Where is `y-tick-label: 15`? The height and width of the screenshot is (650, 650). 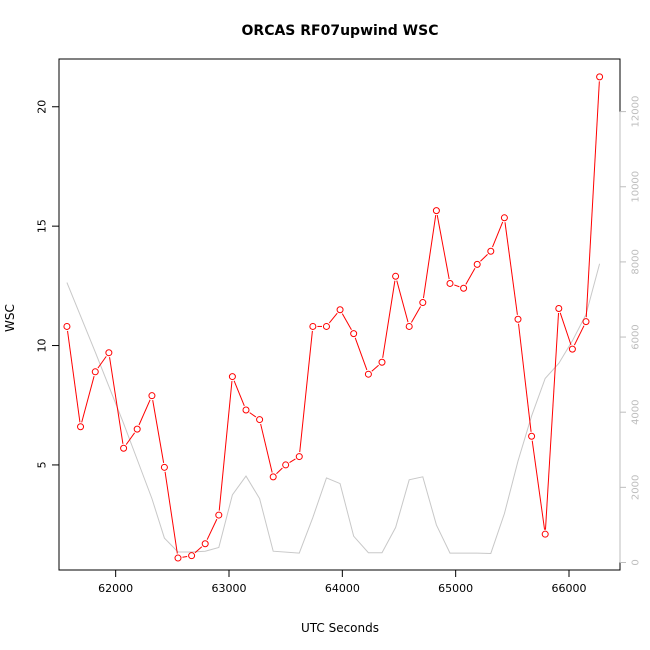 y-tick-label: 15 is located at coordinates (42, 226).